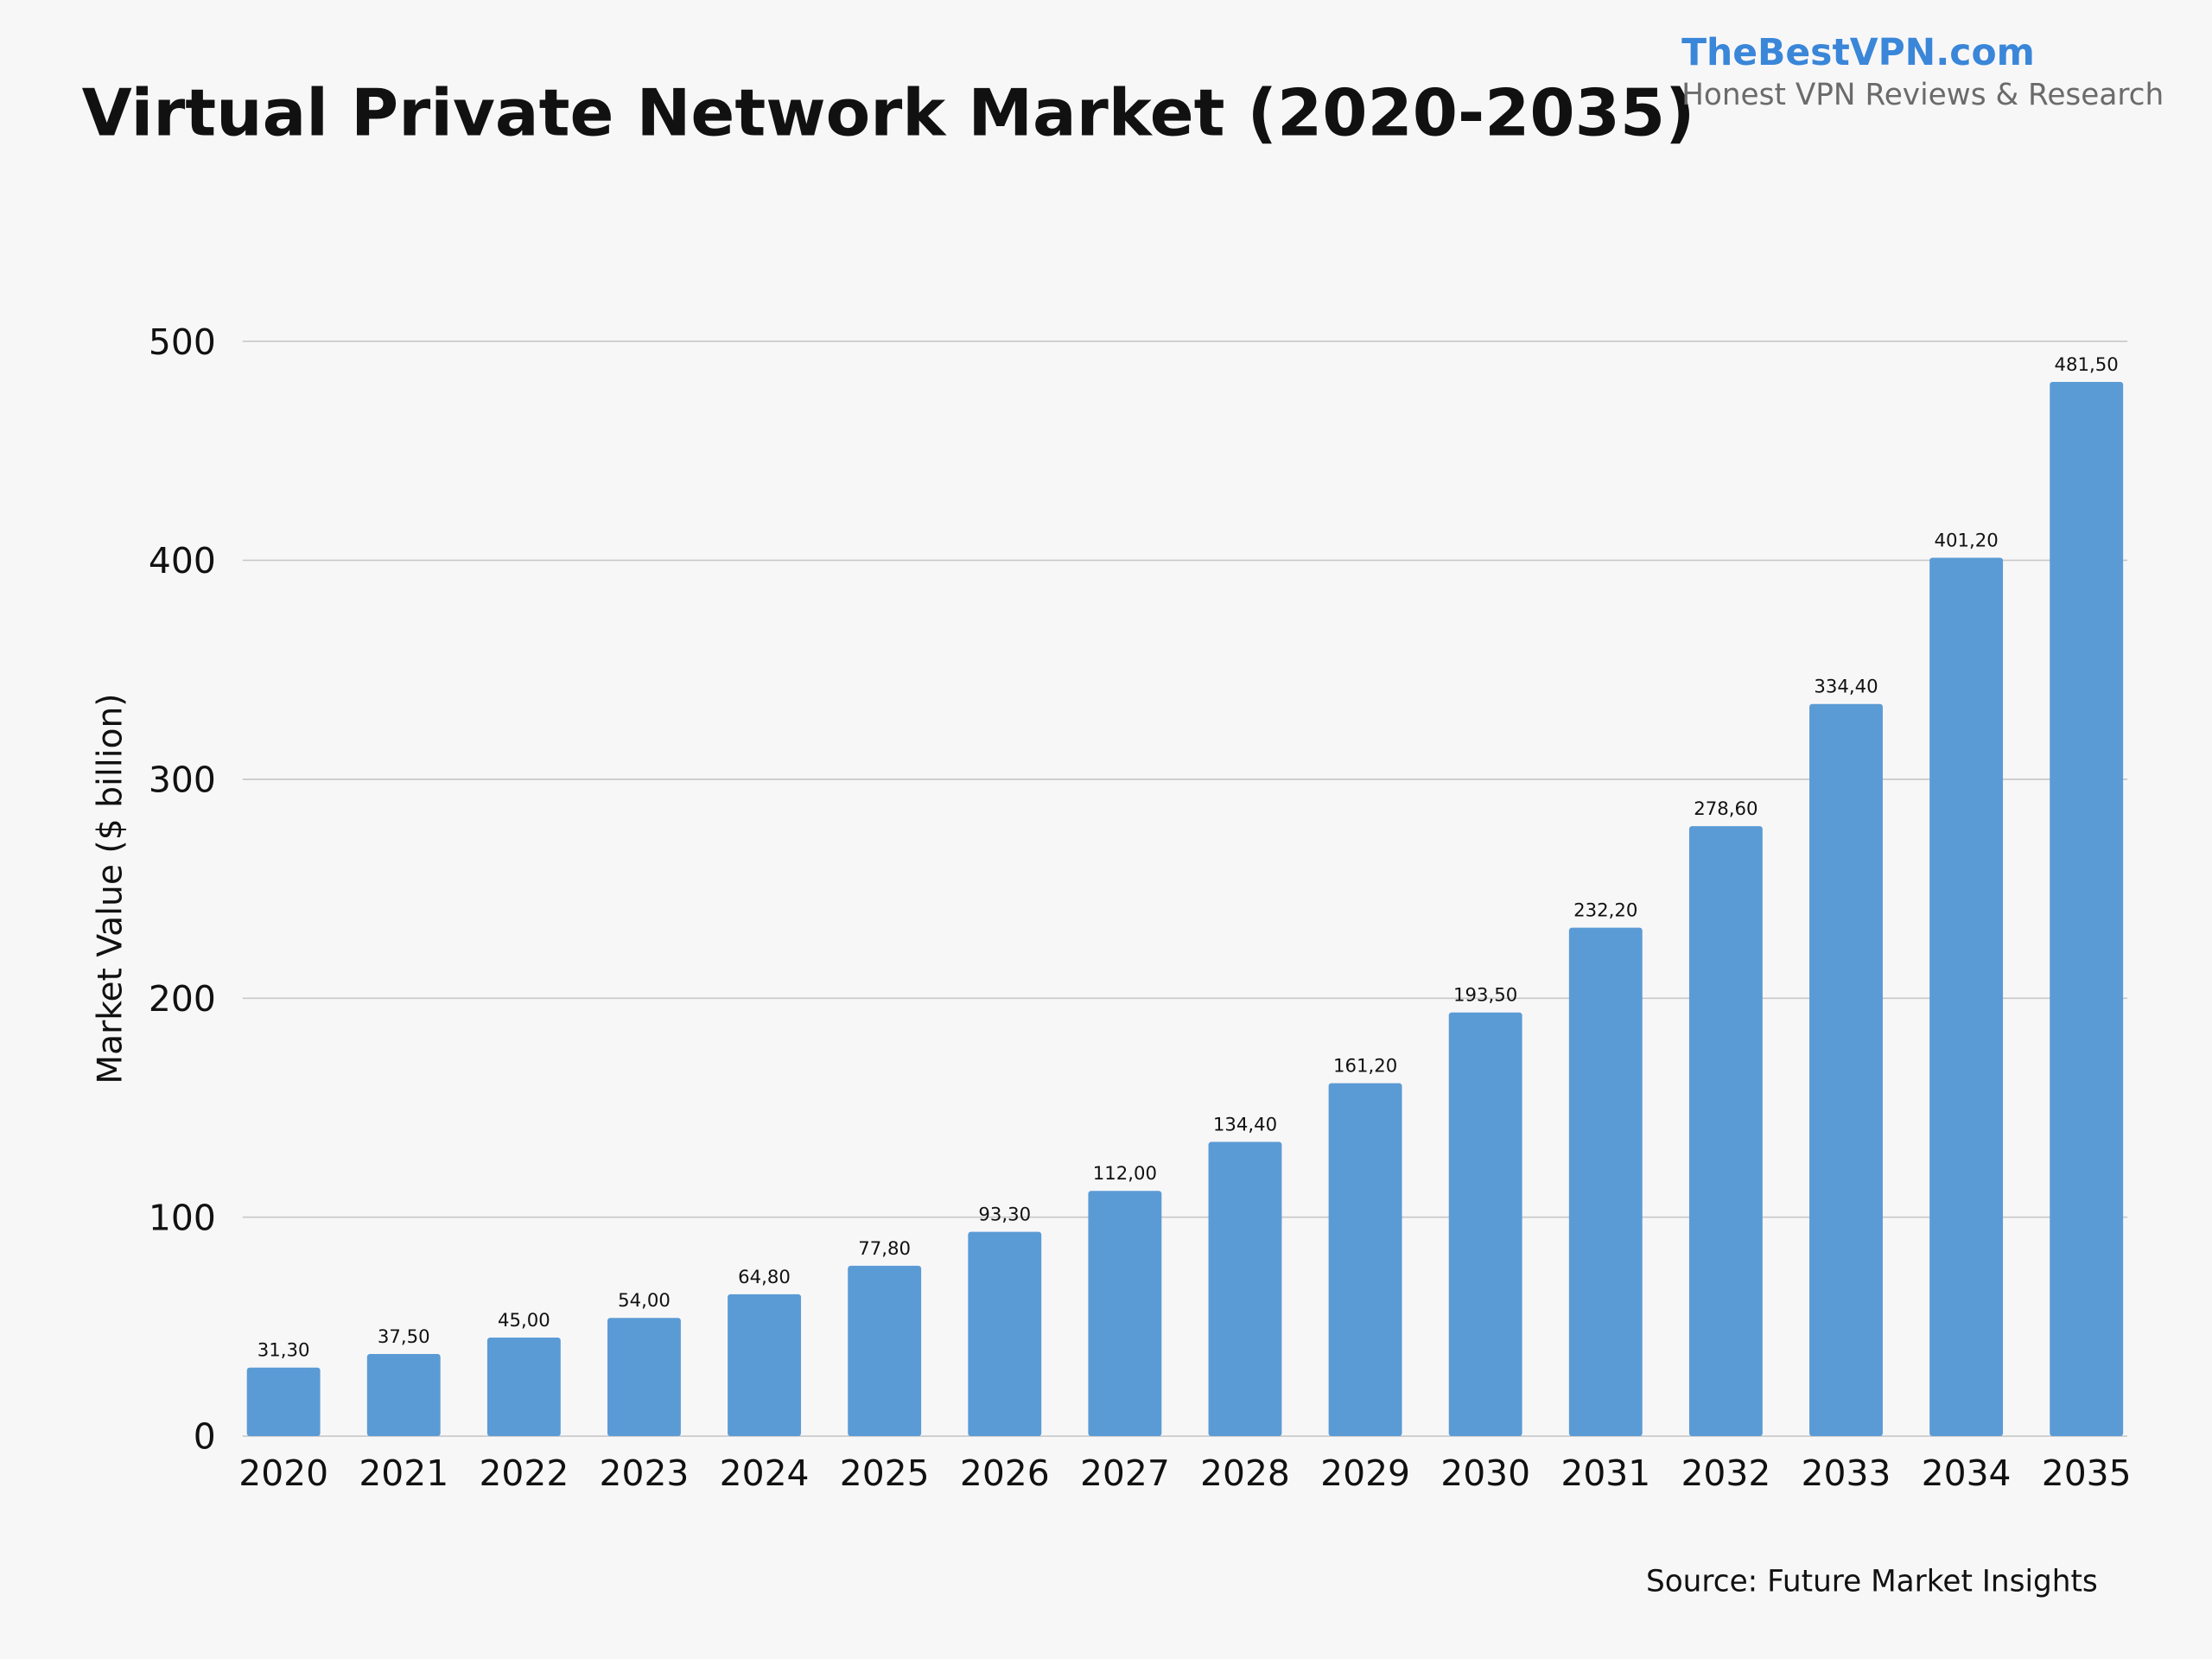 This screenshot has width=2212, height=1659. I want to click on value-label: 64,80, so click(764, 1277).